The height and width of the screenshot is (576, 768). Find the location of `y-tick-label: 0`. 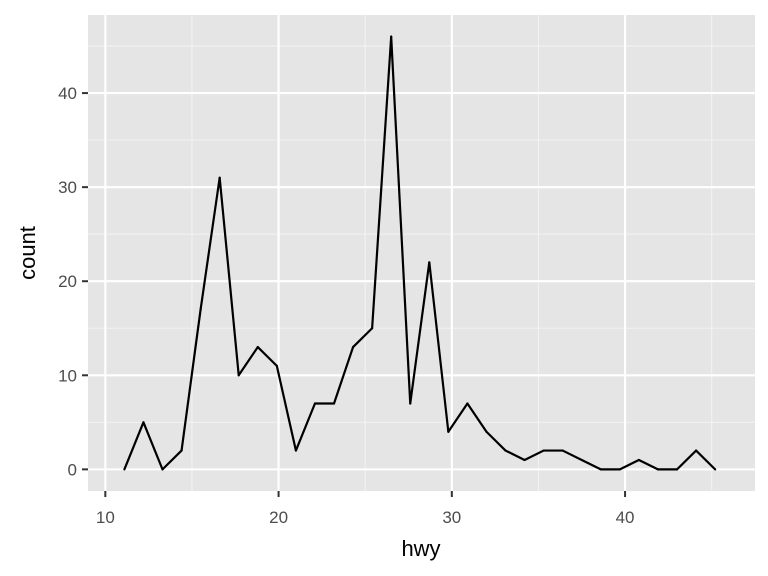

y-tick-label: 0 is located at coordinates (72, 469).